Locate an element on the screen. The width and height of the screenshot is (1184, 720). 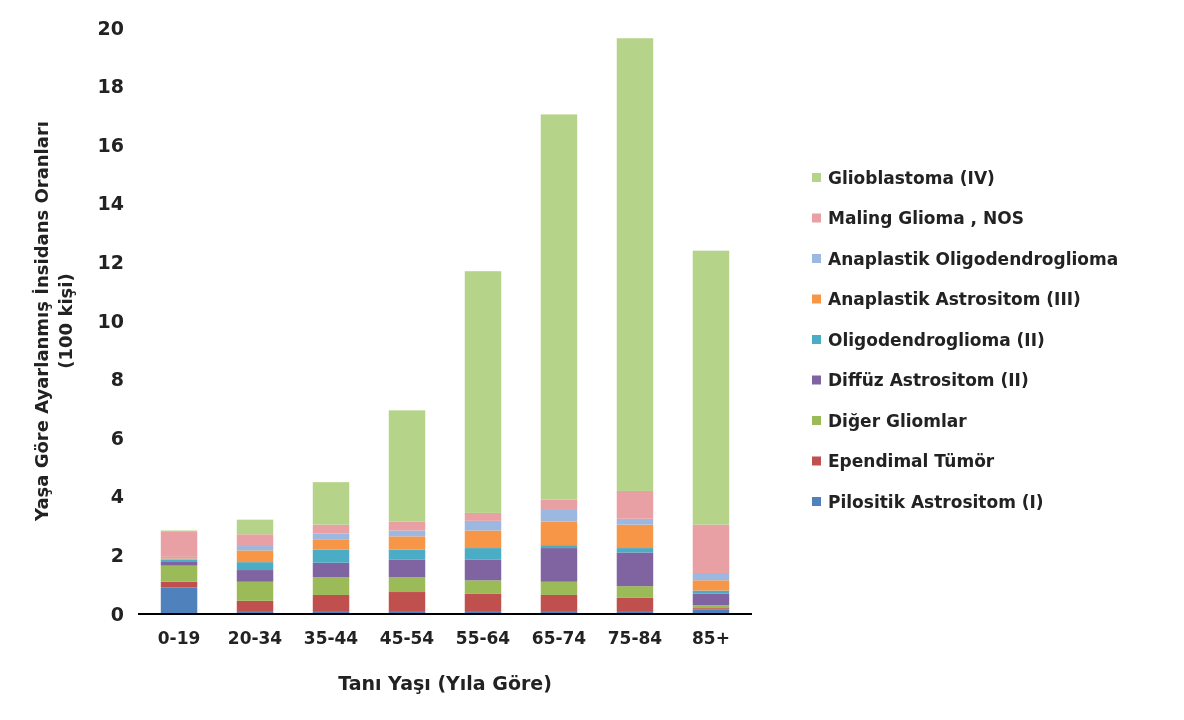
x-tick-label: 35-44 is located at coordinates (331, 638).